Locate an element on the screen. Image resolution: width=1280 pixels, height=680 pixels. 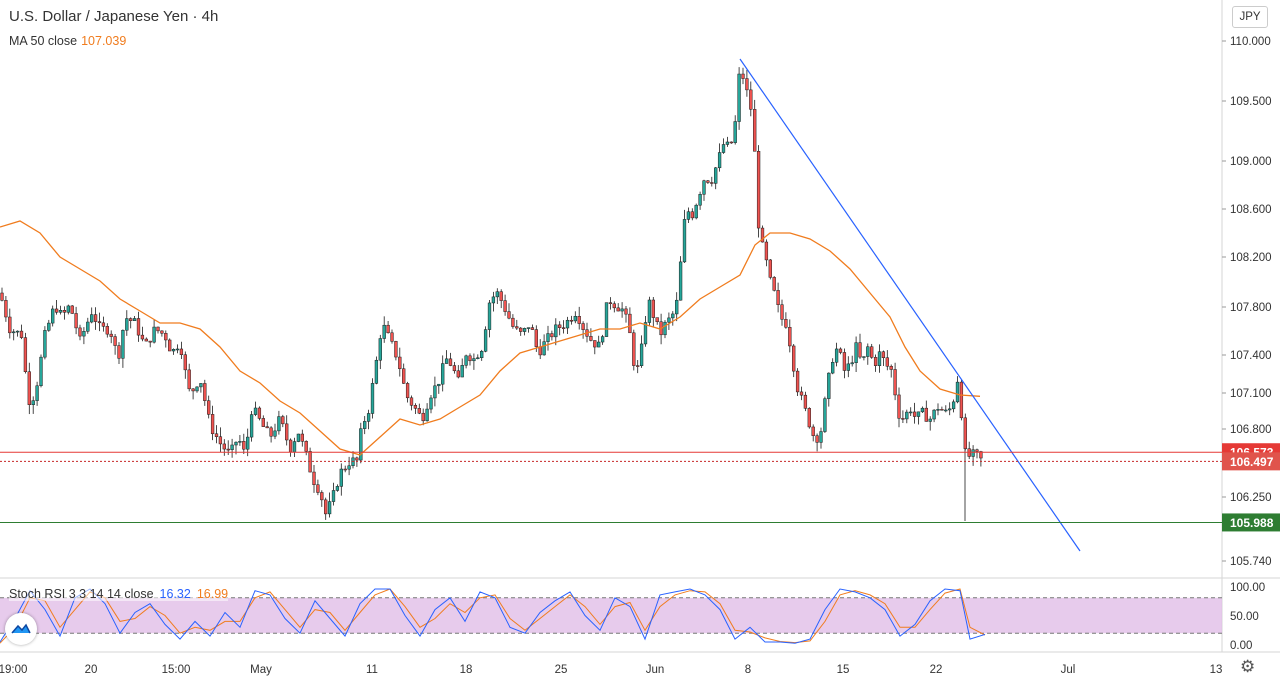
y-tick-label: 106.250 is located at coordinates (1251, 498).